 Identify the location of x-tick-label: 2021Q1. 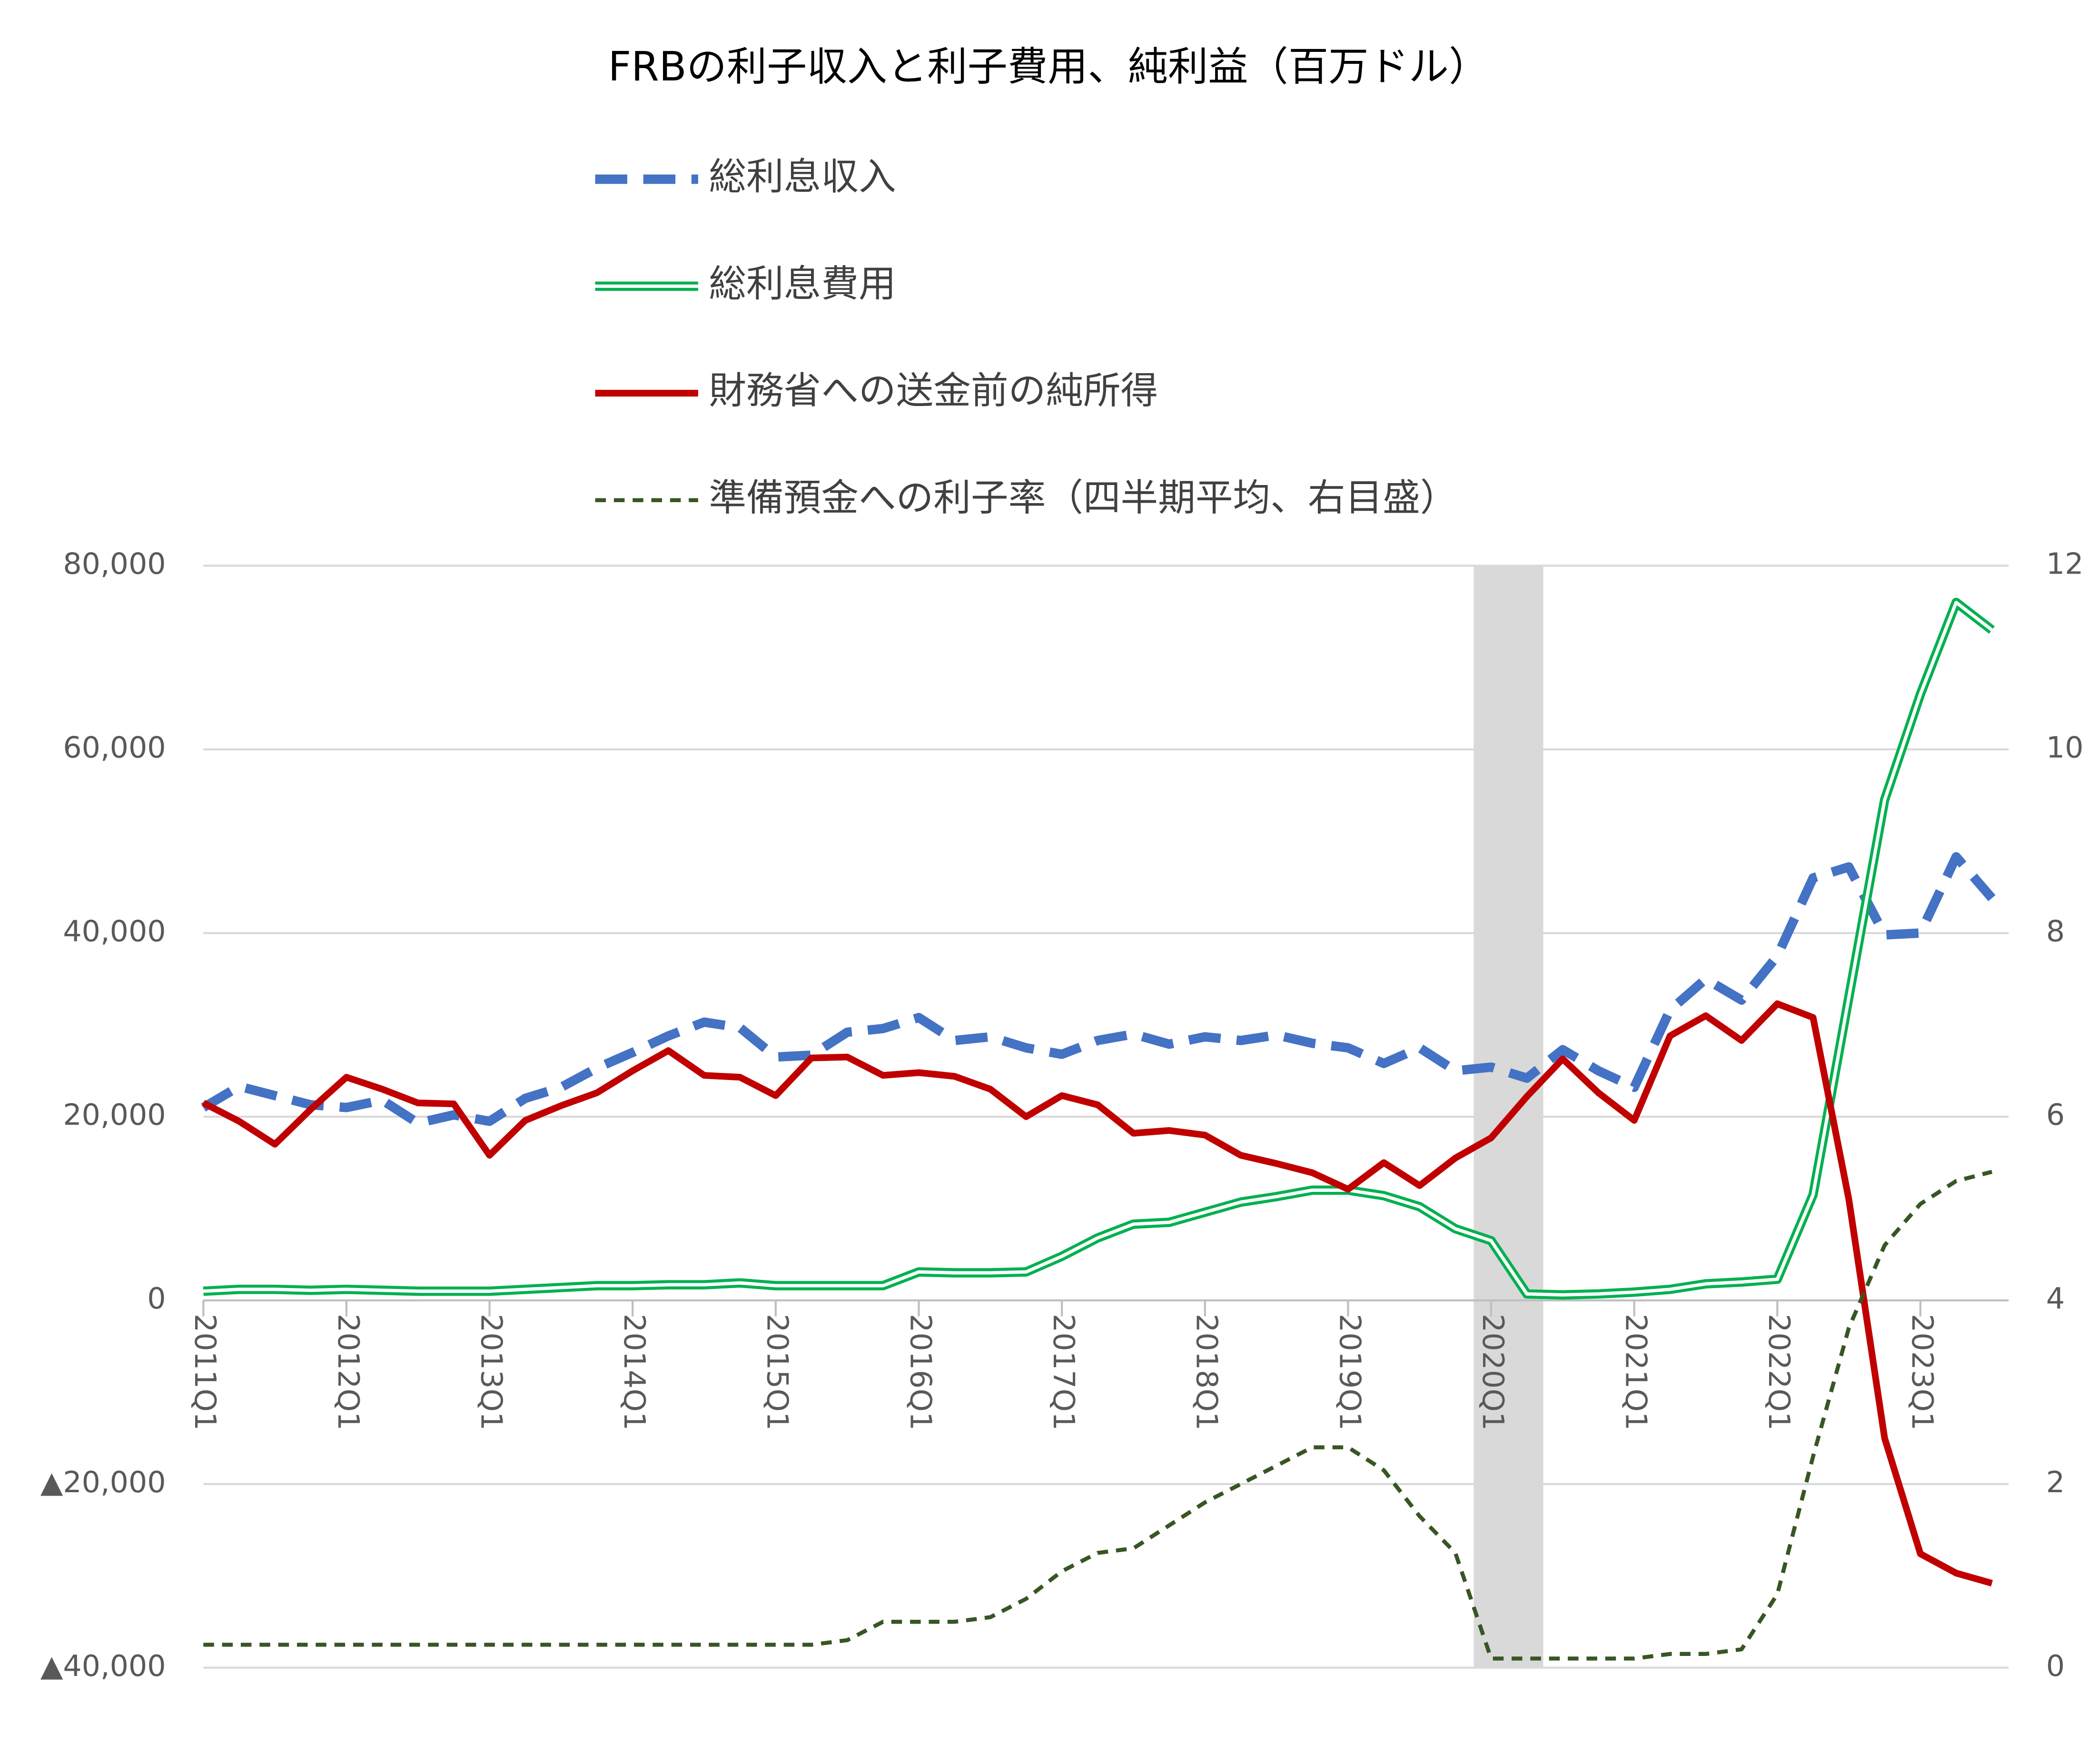
(1636, 1372).